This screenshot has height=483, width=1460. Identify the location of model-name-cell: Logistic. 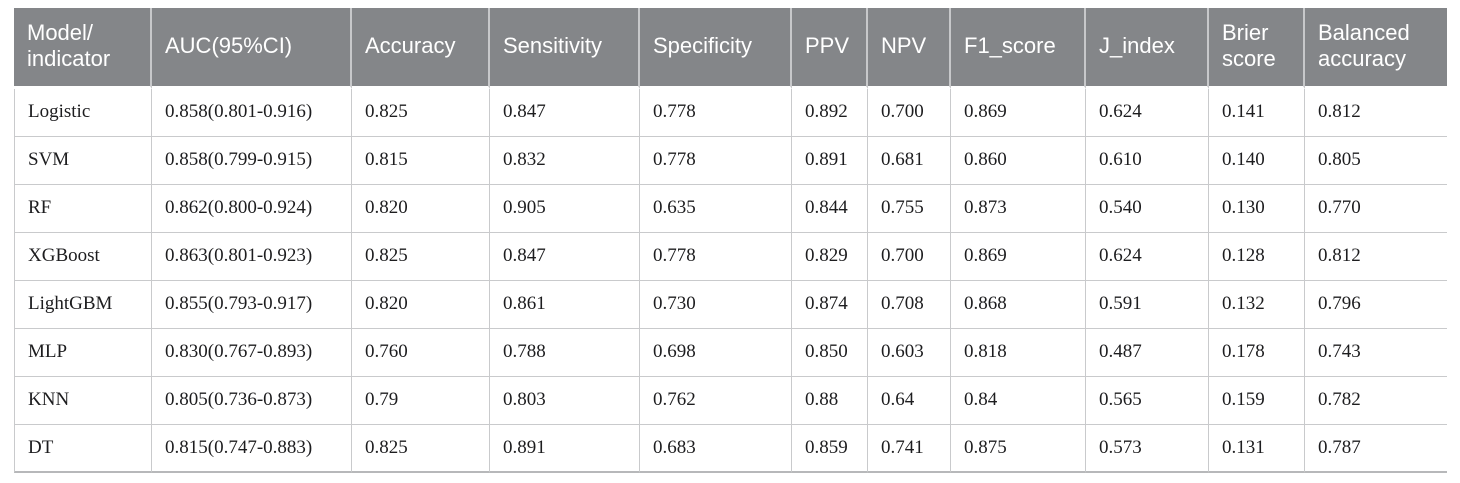
(83, 113).